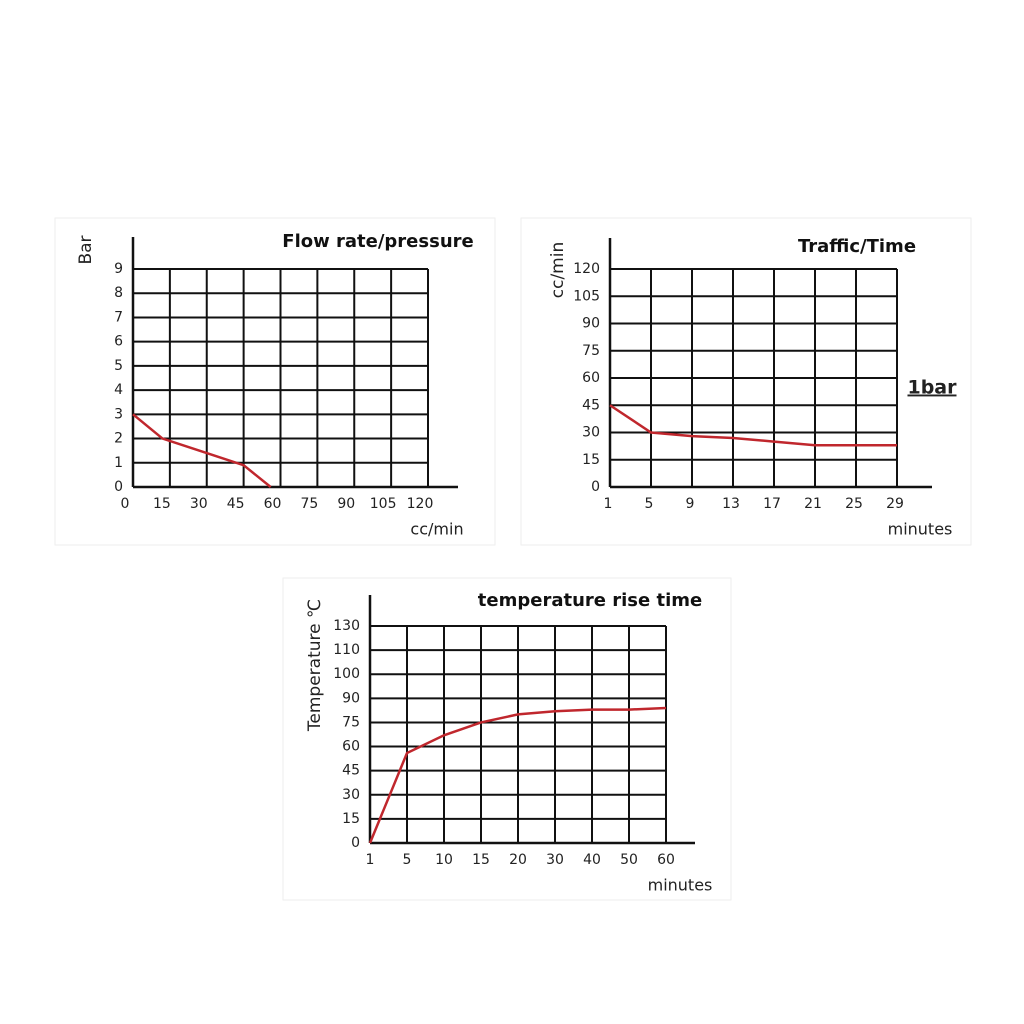 This screenshot has height=1024, width=1024. I want to click on x-tick-label: 75, so click(309, 504).